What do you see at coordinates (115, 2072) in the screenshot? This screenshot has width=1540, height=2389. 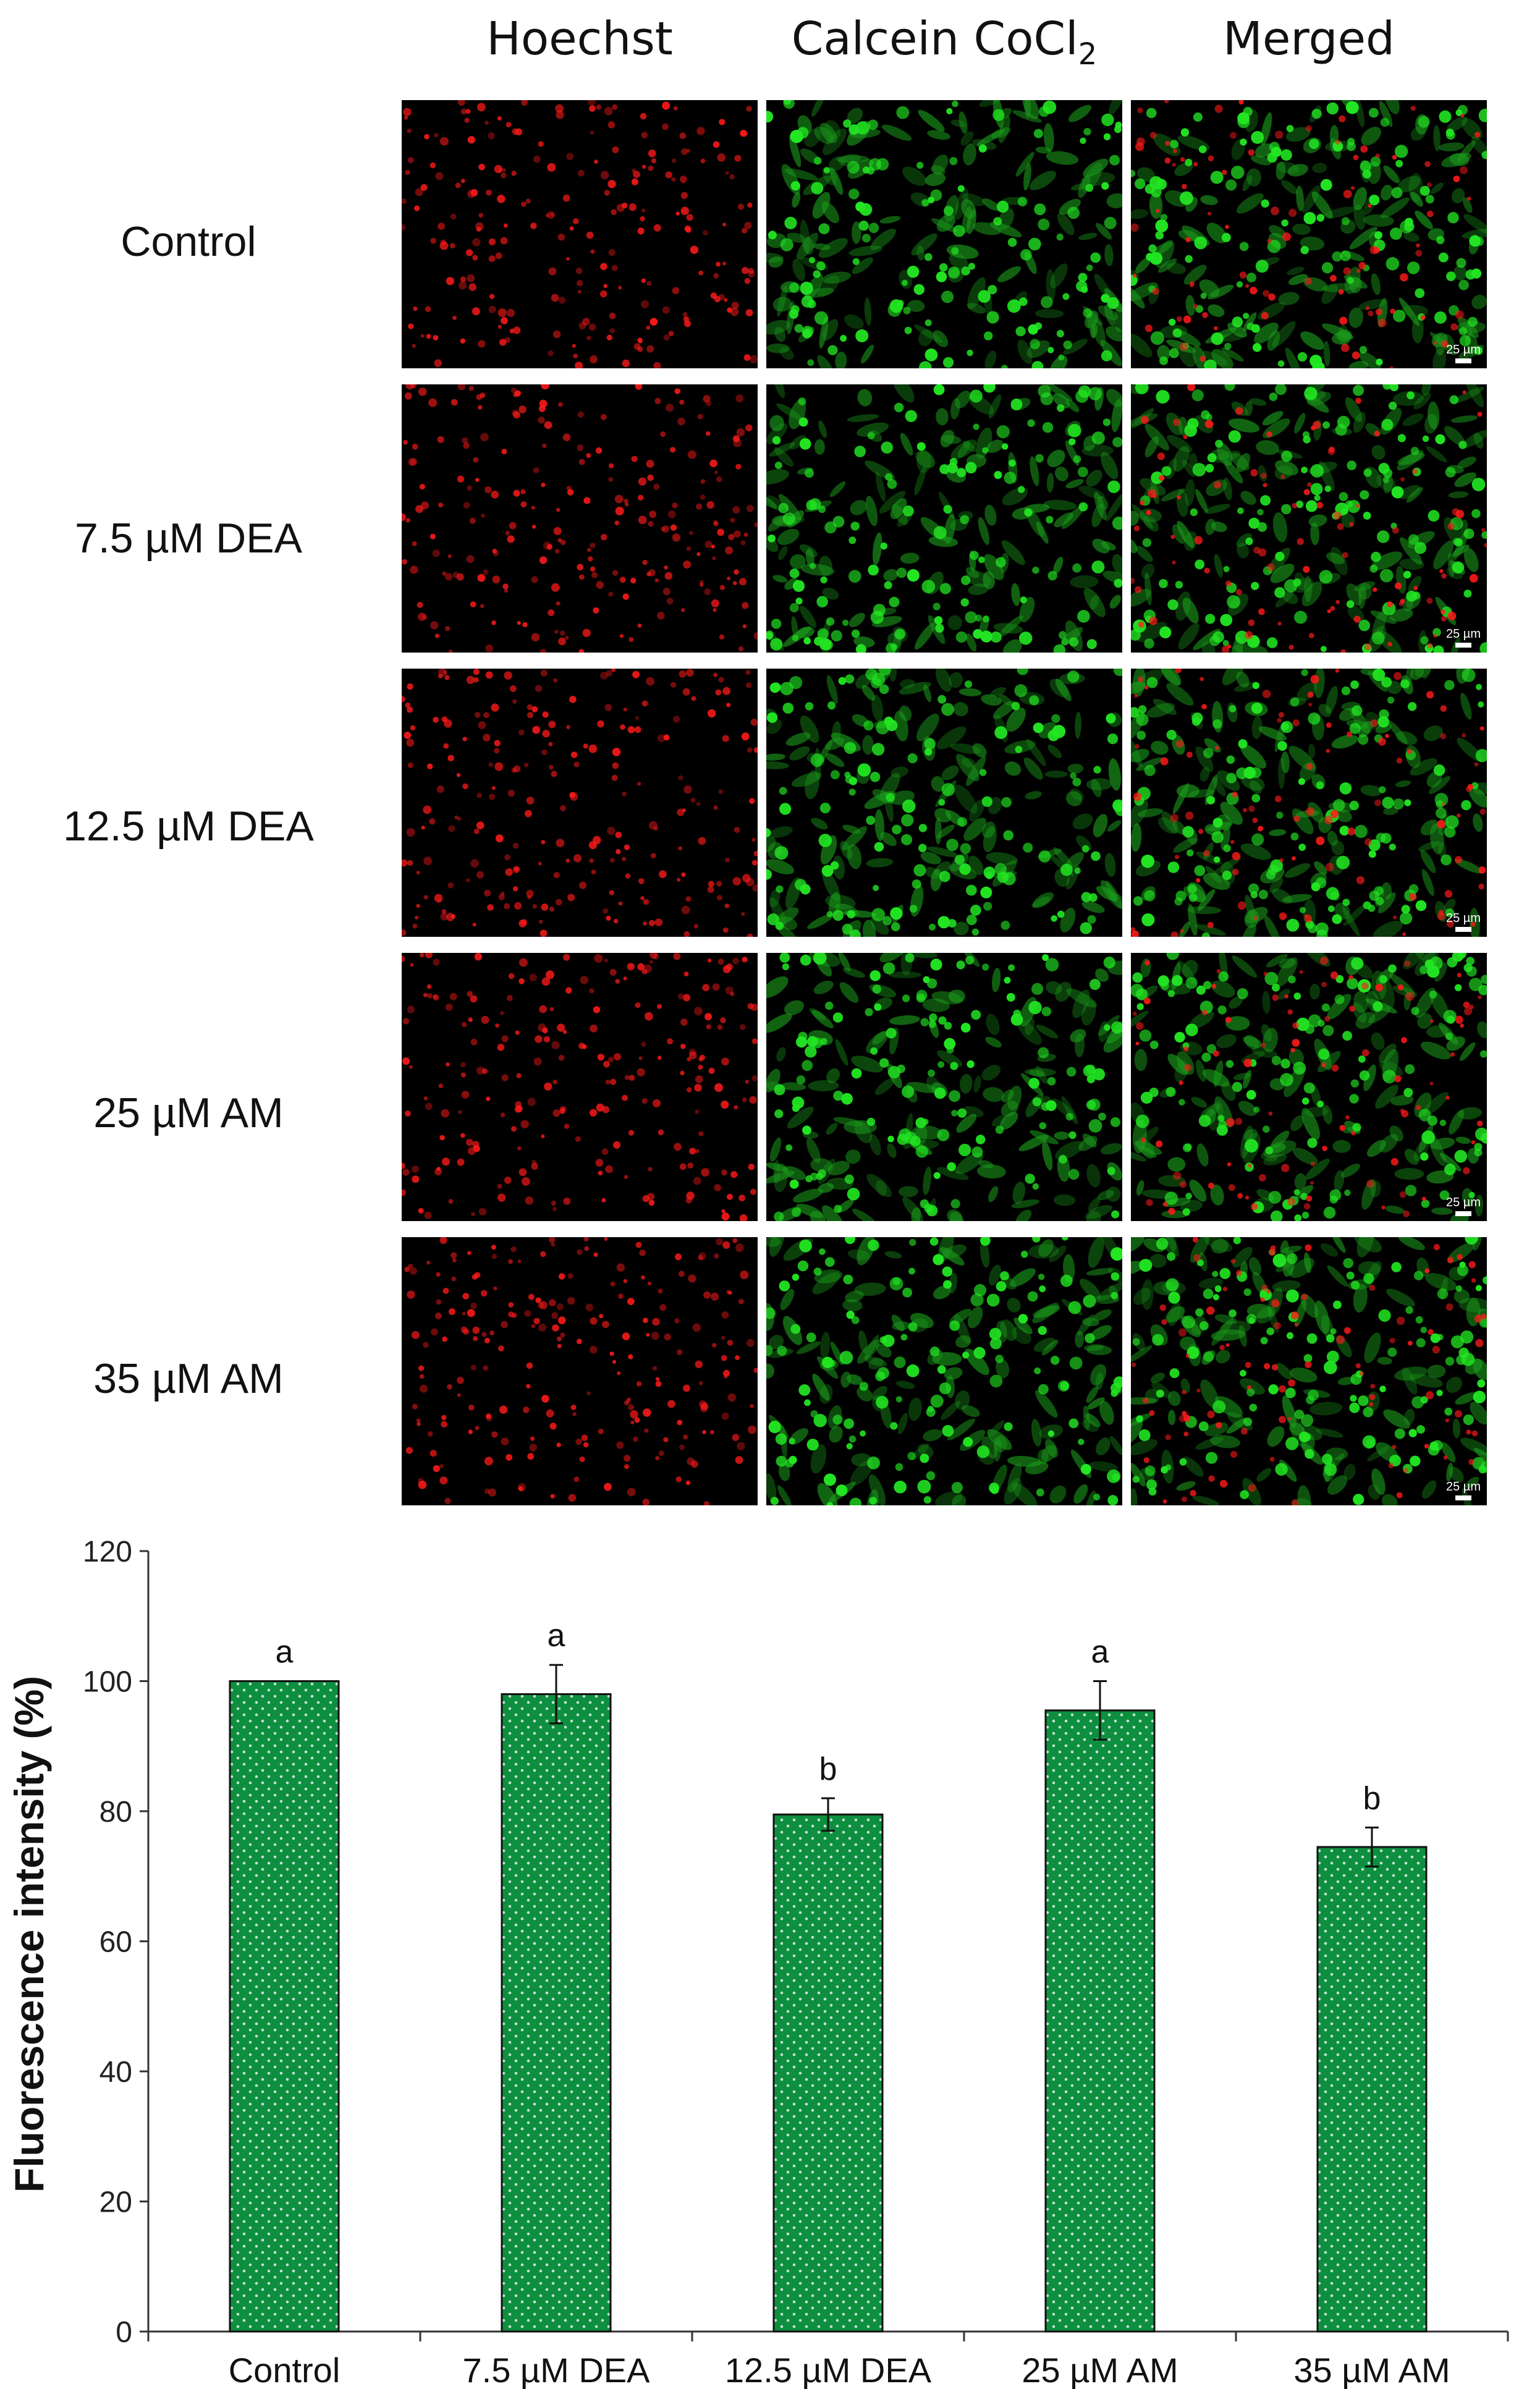 I see `y-tick-label: 40` at bounding box center [115, 2072].